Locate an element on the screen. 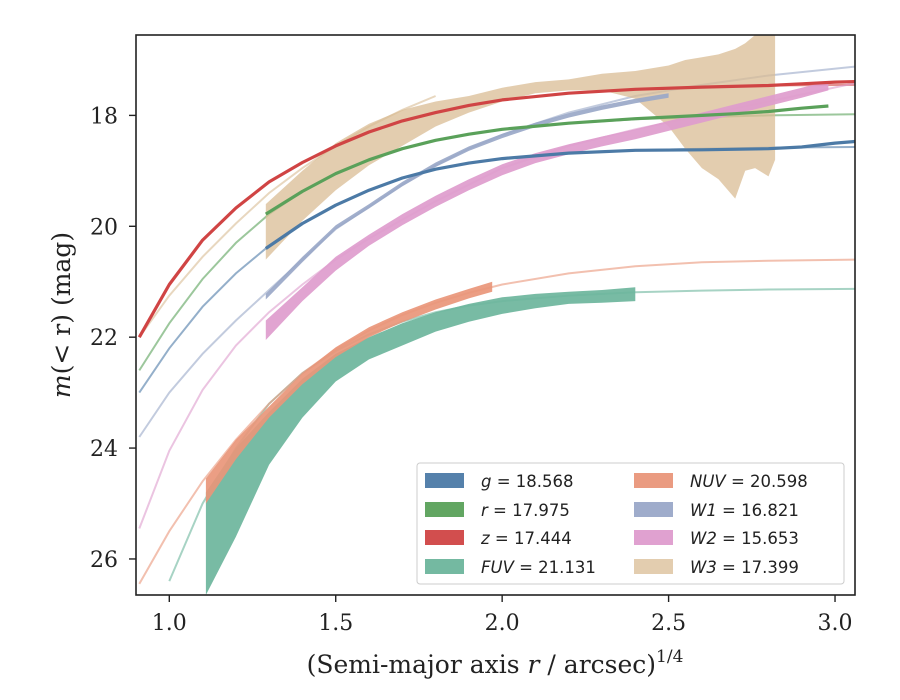 The height and width of the screenshot is (700, 900). profile-line-g is located at coordinates (559, 194).